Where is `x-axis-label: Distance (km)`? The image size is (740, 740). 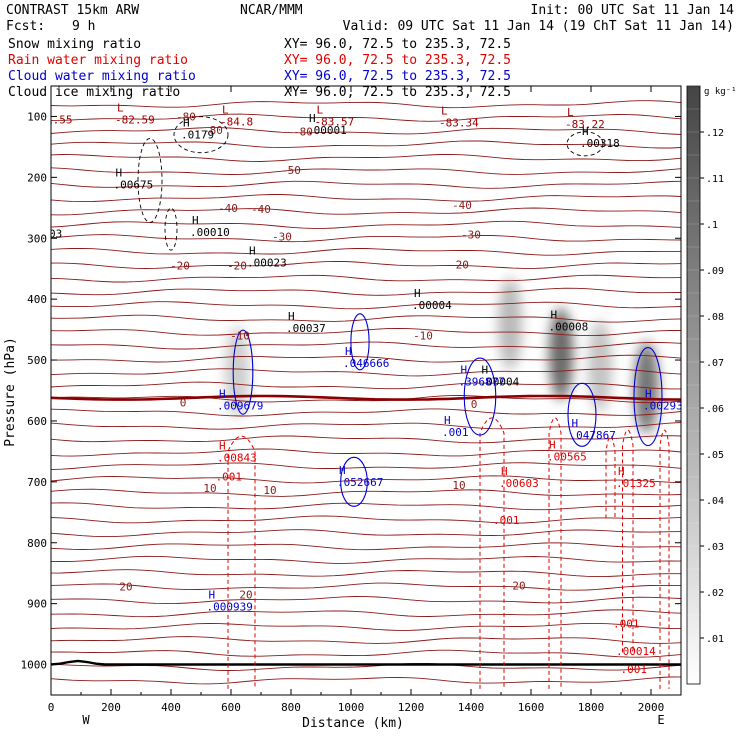 x-axis-label: Distance (km) is located at coordinates (353, 723).